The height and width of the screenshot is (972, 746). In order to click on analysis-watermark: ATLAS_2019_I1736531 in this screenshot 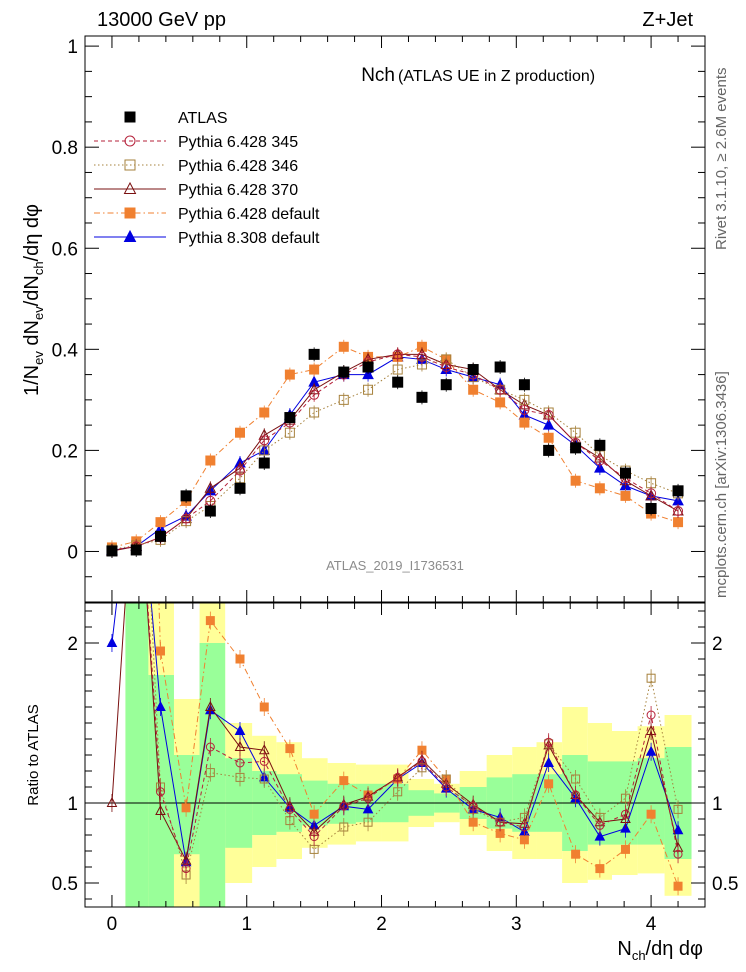, I will do `click(395, 565)`.